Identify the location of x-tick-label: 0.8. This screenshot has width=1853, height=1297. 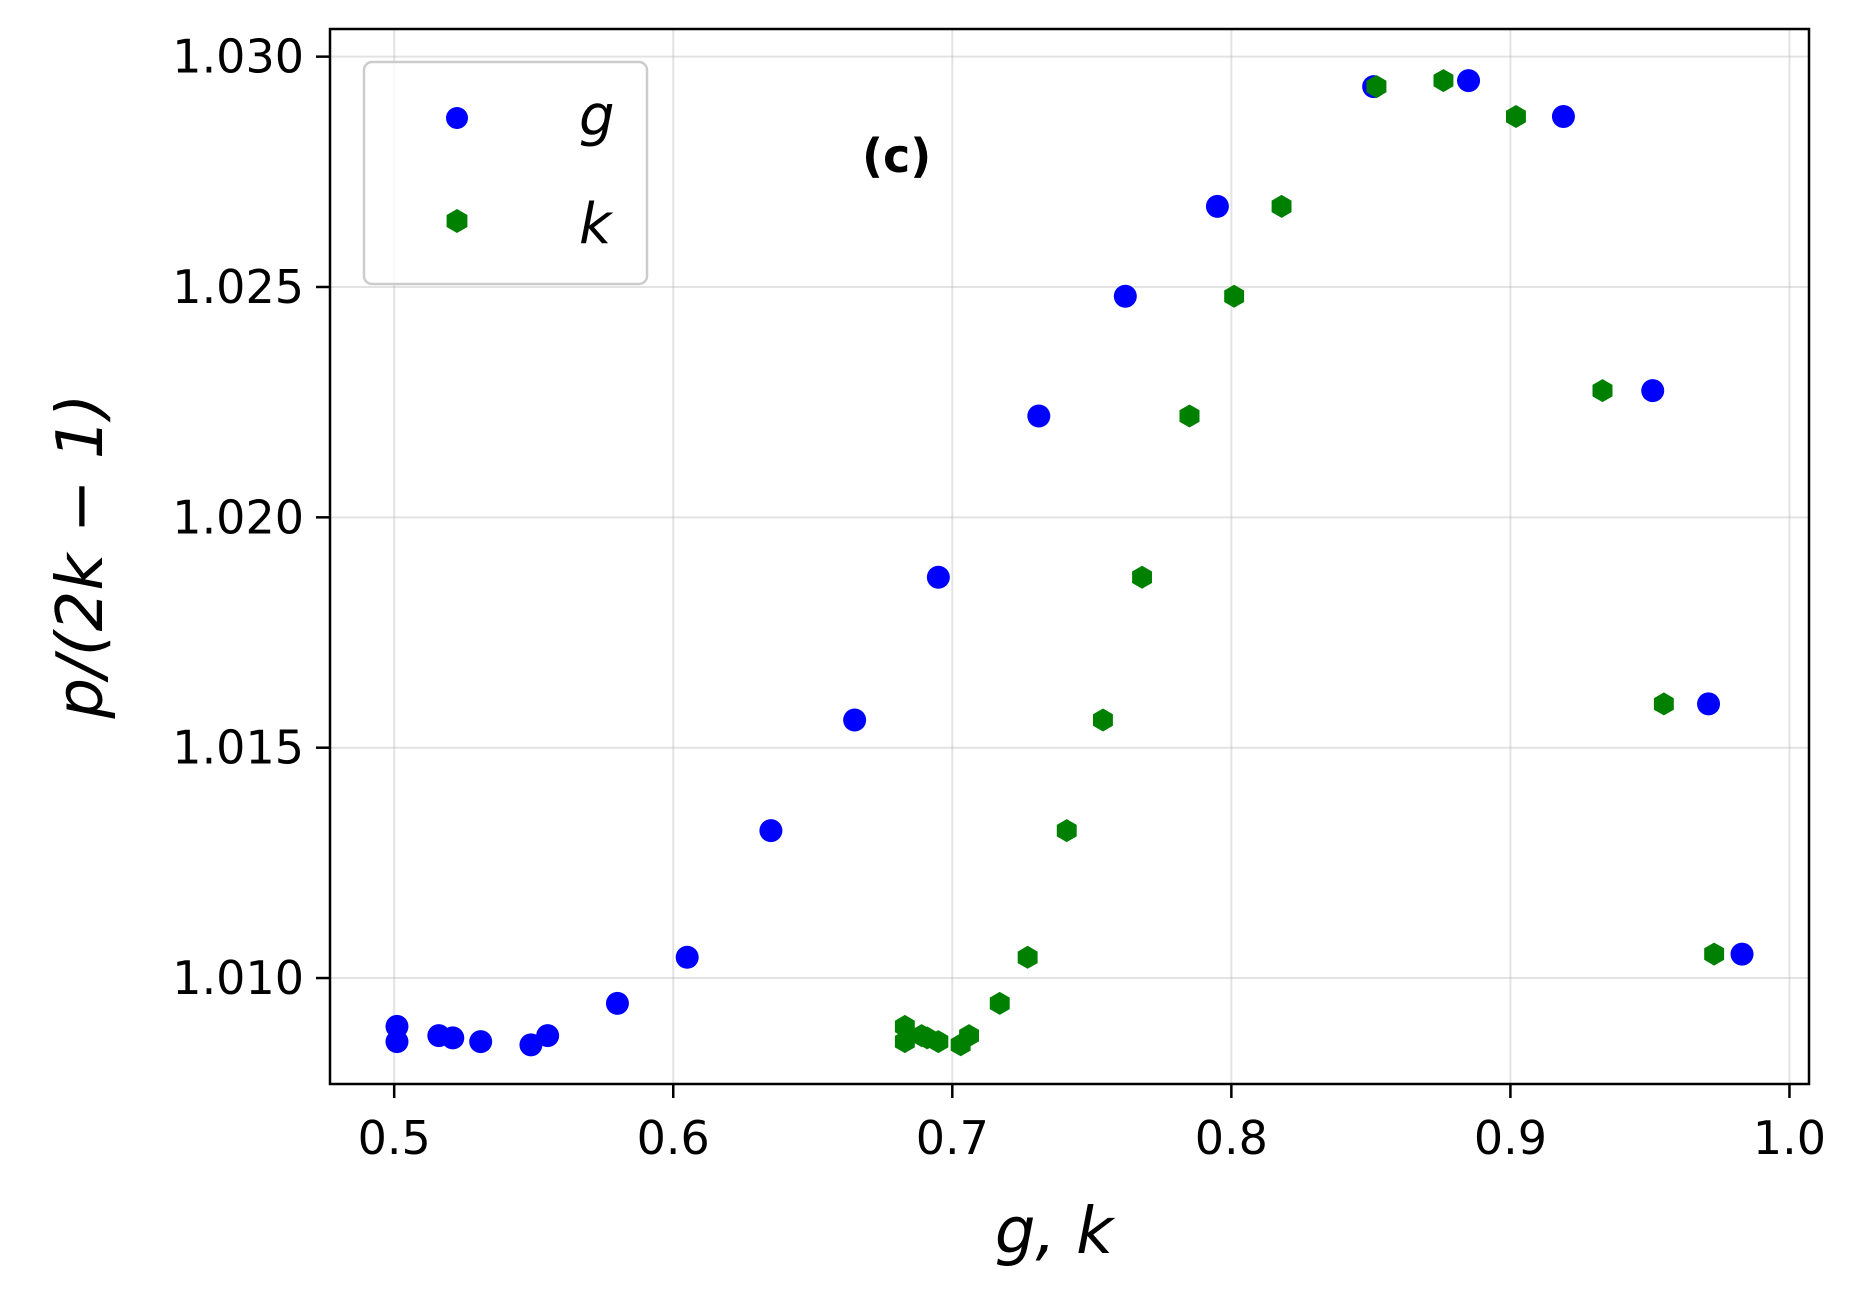
(1231, 1138).